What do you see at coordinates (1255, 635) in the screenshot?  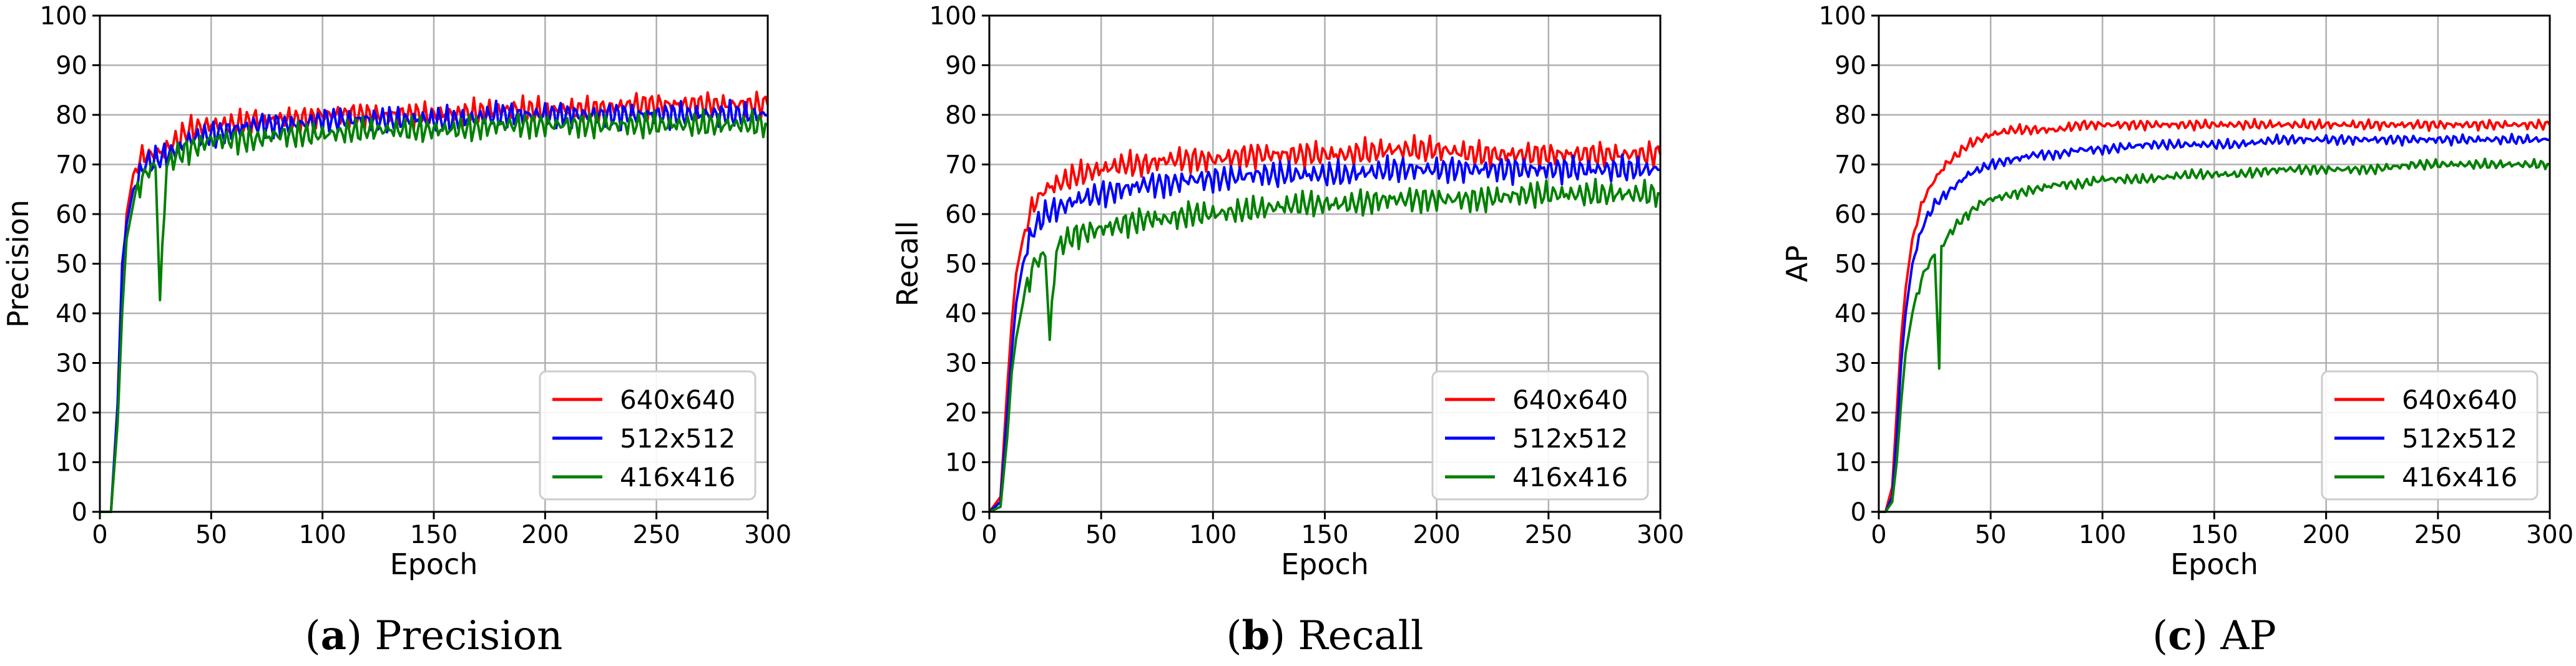 I see `caption-letter: b` at bounding box center [1255, 635].